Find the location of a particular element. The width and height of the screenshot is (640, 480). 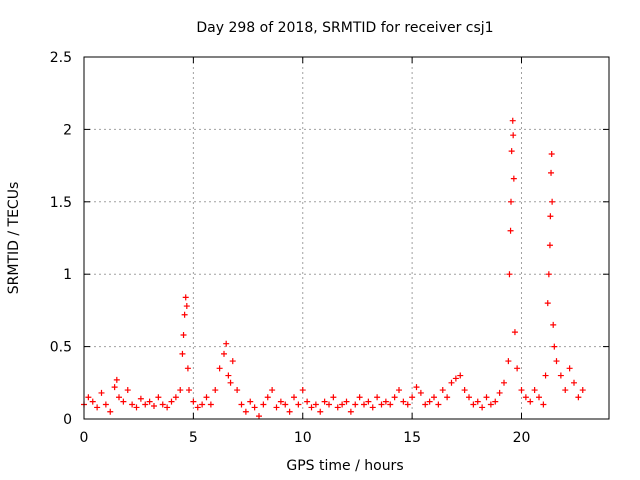

y-tick-label: 2 is located at coordinates (67, 130).